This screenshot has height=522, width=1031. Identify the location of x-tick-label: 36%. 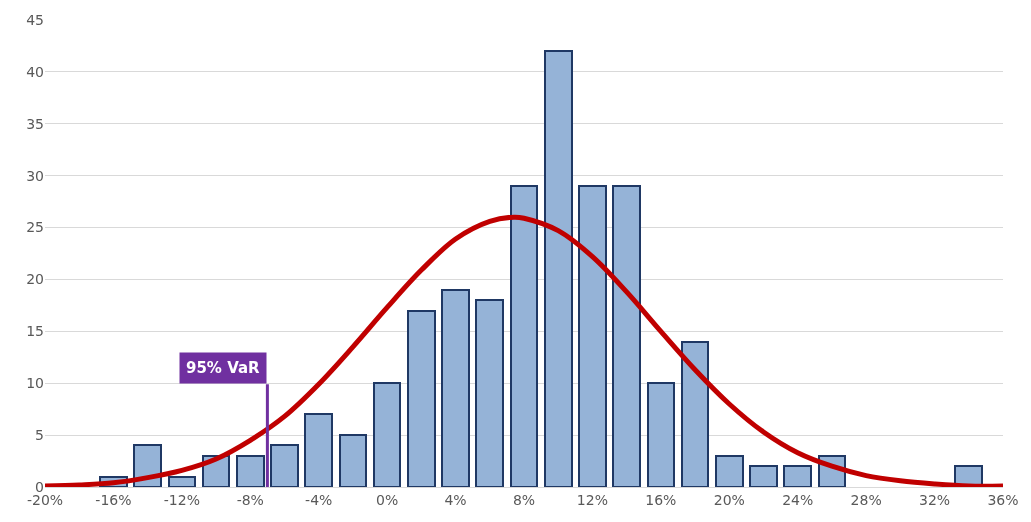
(1003, 499).